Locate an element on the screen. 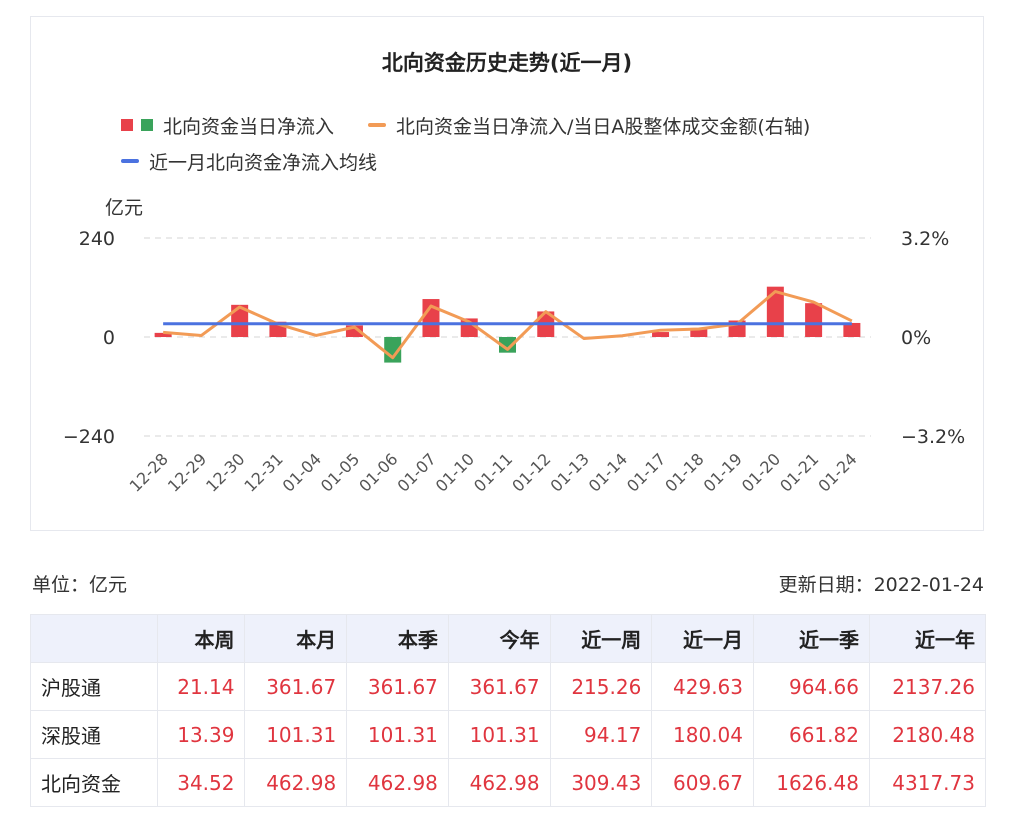 The width and height of the screenshot is (1016, 820). chart-title: 北向资金历史走势(近一月) is located at coordinates (507, 63).